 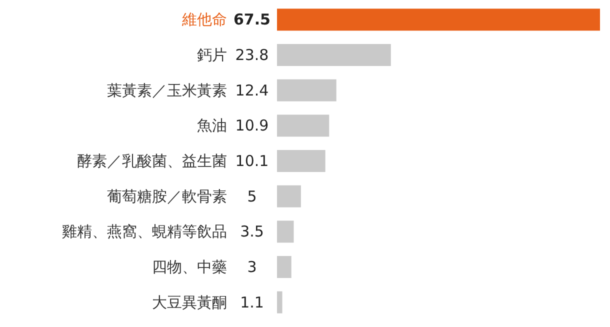 What do you see at coordinates (252, 302) in the screenshot?
I see `data-label: 1.1` at bounding box center [252, 302].